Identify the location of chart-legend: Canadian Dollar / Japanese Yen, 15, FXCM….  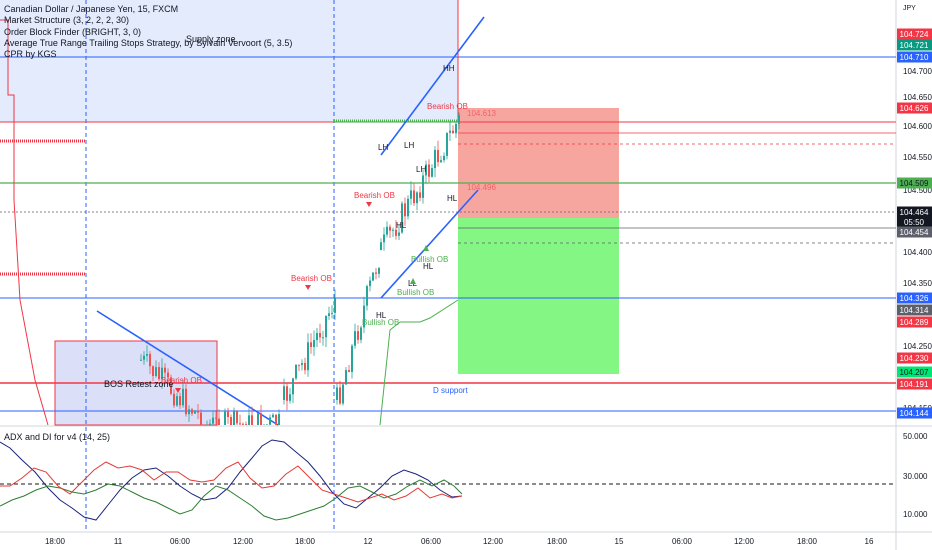
(148, 32).